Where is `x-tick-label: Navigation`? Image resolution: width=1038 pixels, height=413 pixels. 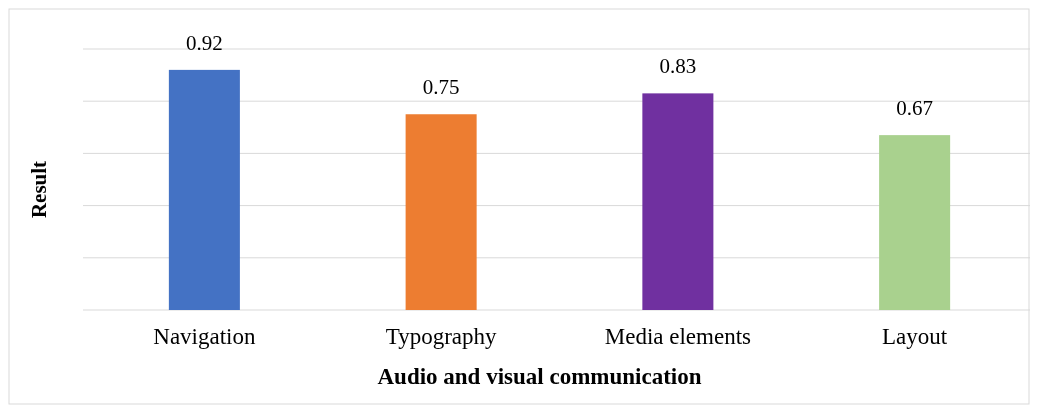
x-tick-label: Navigation is located at coordinates (204, 336).